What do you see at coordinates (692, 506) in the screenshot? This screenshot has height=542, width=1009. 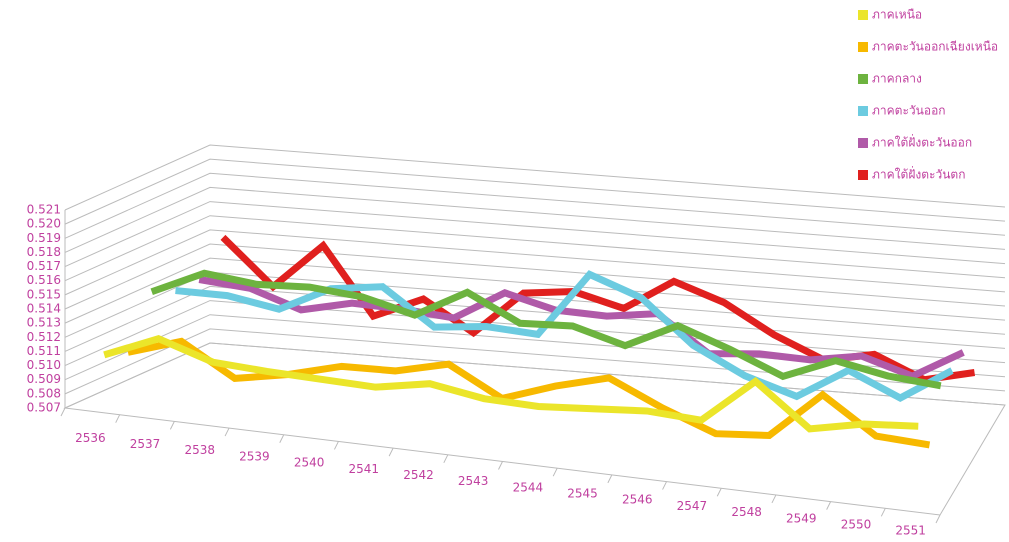 I see `x-tick-label: 2547` at bounding box center [692, 506].